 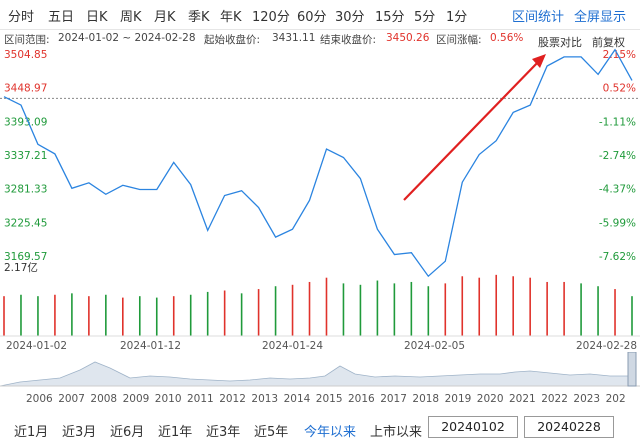 I want to click on x-axis-label: 2024-01-24, so click(x=292, y=346).